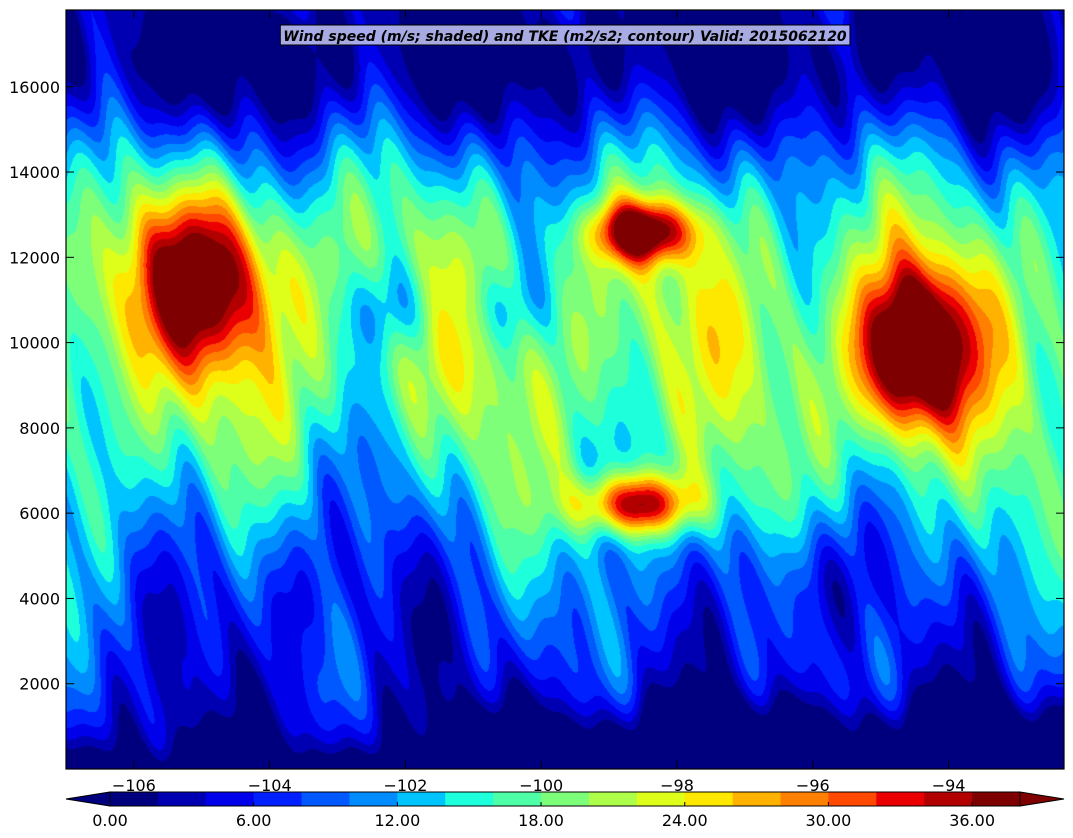 The width and height of the screenshot is (1073, 838). Describe the element at coordinates (39, 513) in the screenshot. I see `y-tick-label: 6000` at that location.